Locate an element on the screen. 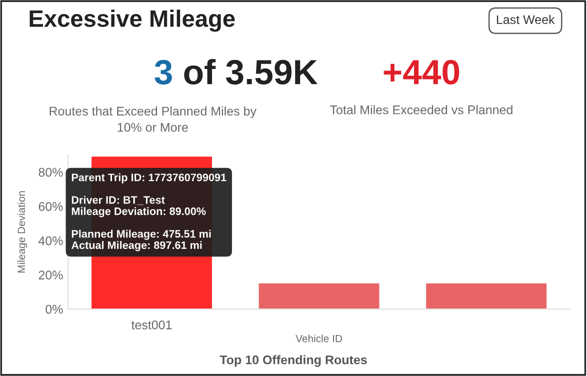 The image size is (587, 376). text: +440 is located at coordinates (422, 72).